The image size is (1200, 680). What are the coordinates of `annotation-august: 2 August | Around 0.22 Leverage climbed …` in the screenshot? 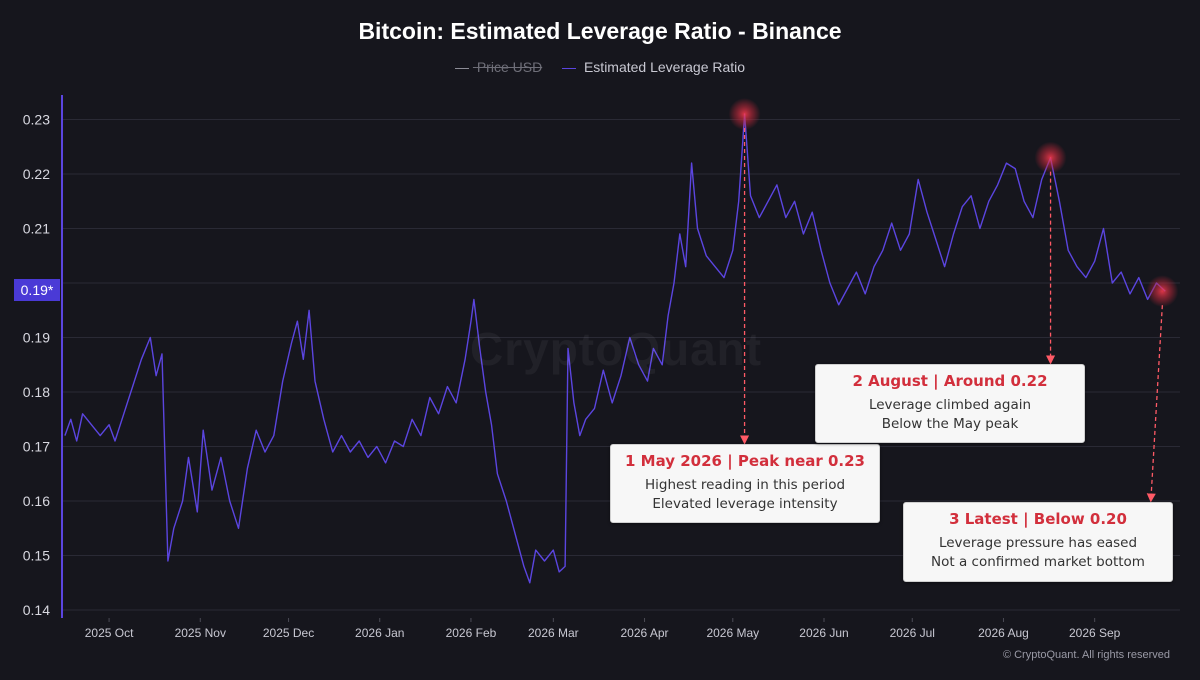 It's located at (950, 403).